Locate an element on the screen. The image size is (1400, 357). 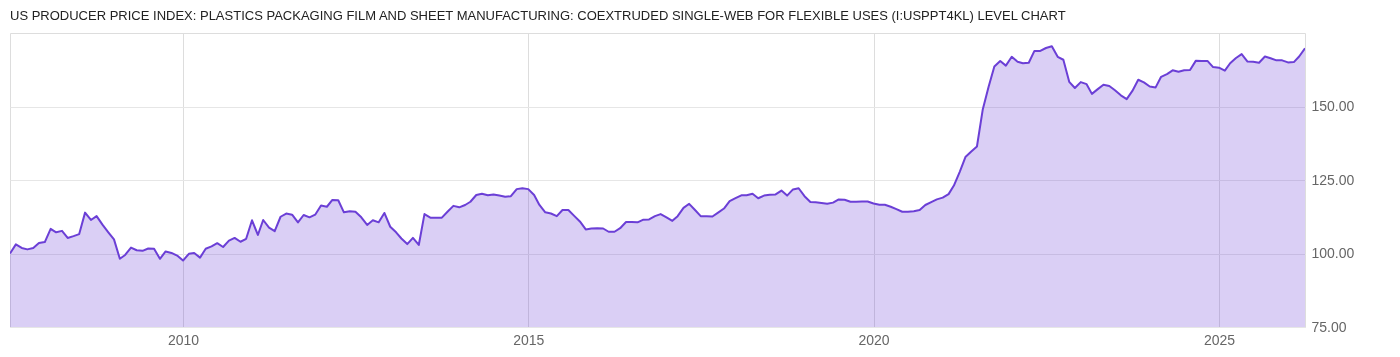
x-tick-label: 2025 is located at coordinates (1219, 339).